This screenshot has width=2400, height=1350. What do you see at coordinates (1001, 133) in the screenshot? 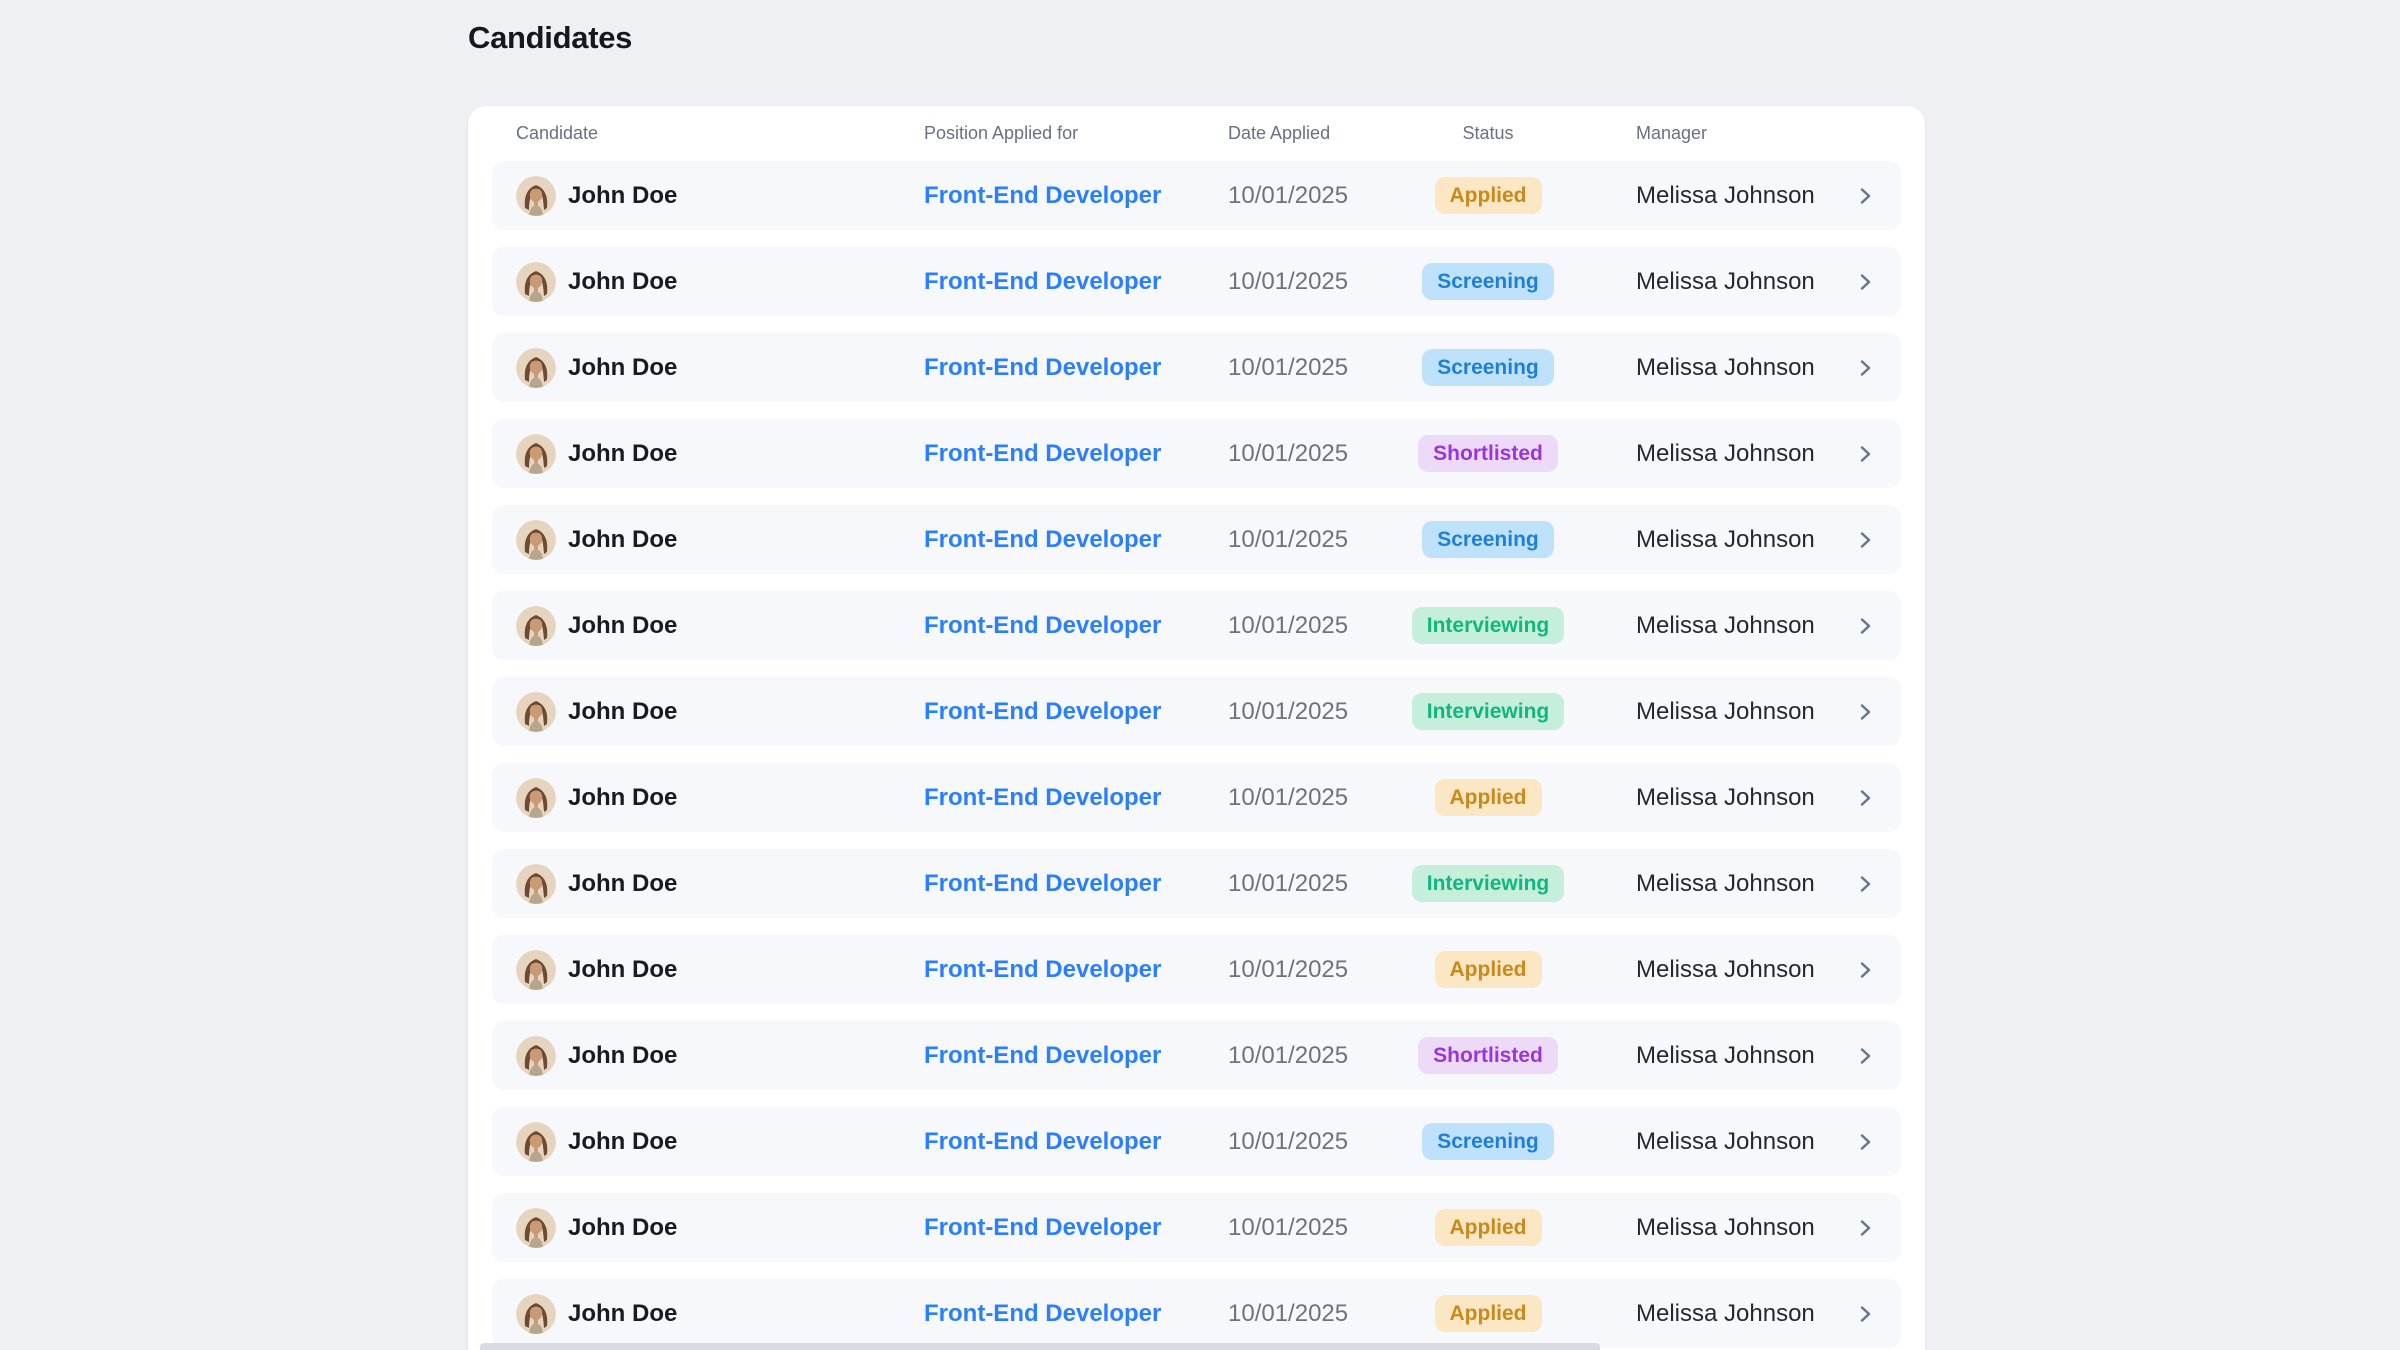
I see `column-header-position: Position Applied for` at bounding box center [1001, 133].